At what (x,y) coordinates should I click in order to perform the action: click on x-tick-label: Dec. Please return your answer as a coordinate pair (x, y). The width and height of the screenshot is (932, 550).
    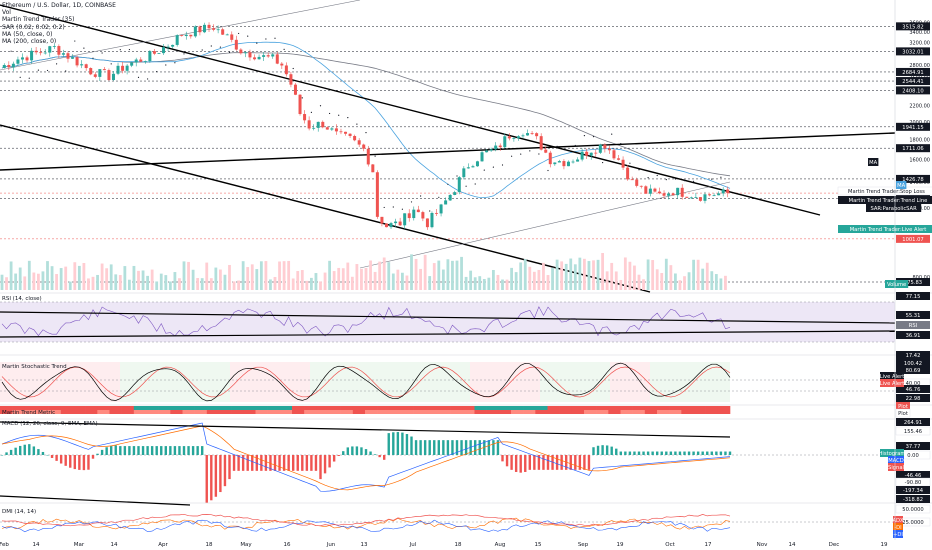
    Looking at the image, I should click on (834, 545).